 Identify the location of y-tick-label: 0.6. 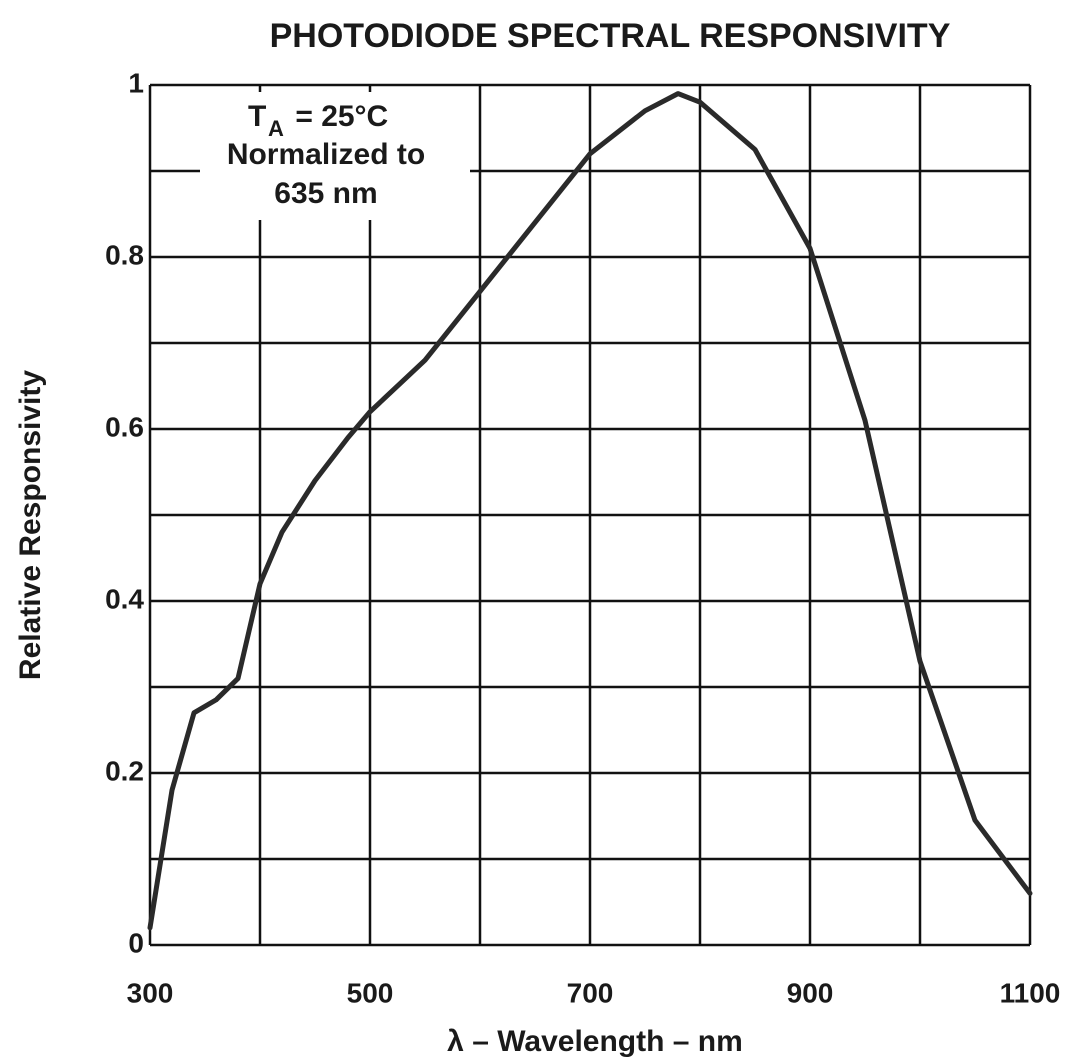
(124, 426).